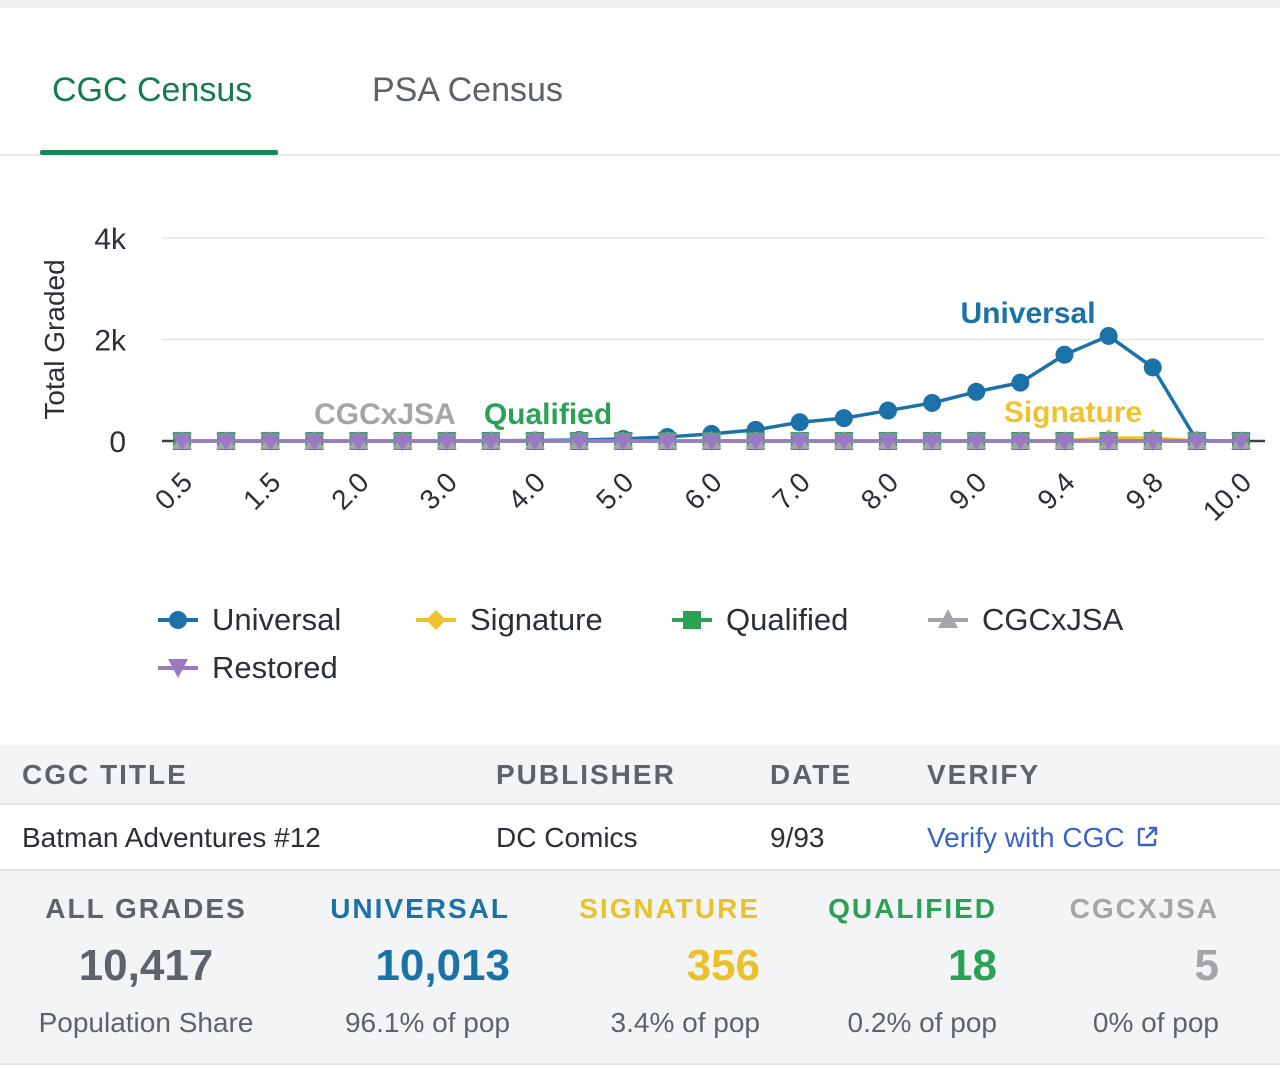  What do you see at coordinates (1155, 1022) in the screenshot?
I see `stat-share: 0% of pop` at bounding box center [1155, 1022].